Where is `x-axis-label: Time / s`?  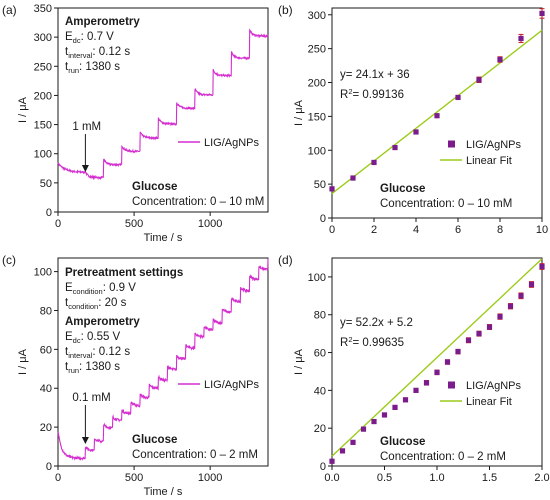 x-axis-label: Time / s is located at coordinates (163, 238).